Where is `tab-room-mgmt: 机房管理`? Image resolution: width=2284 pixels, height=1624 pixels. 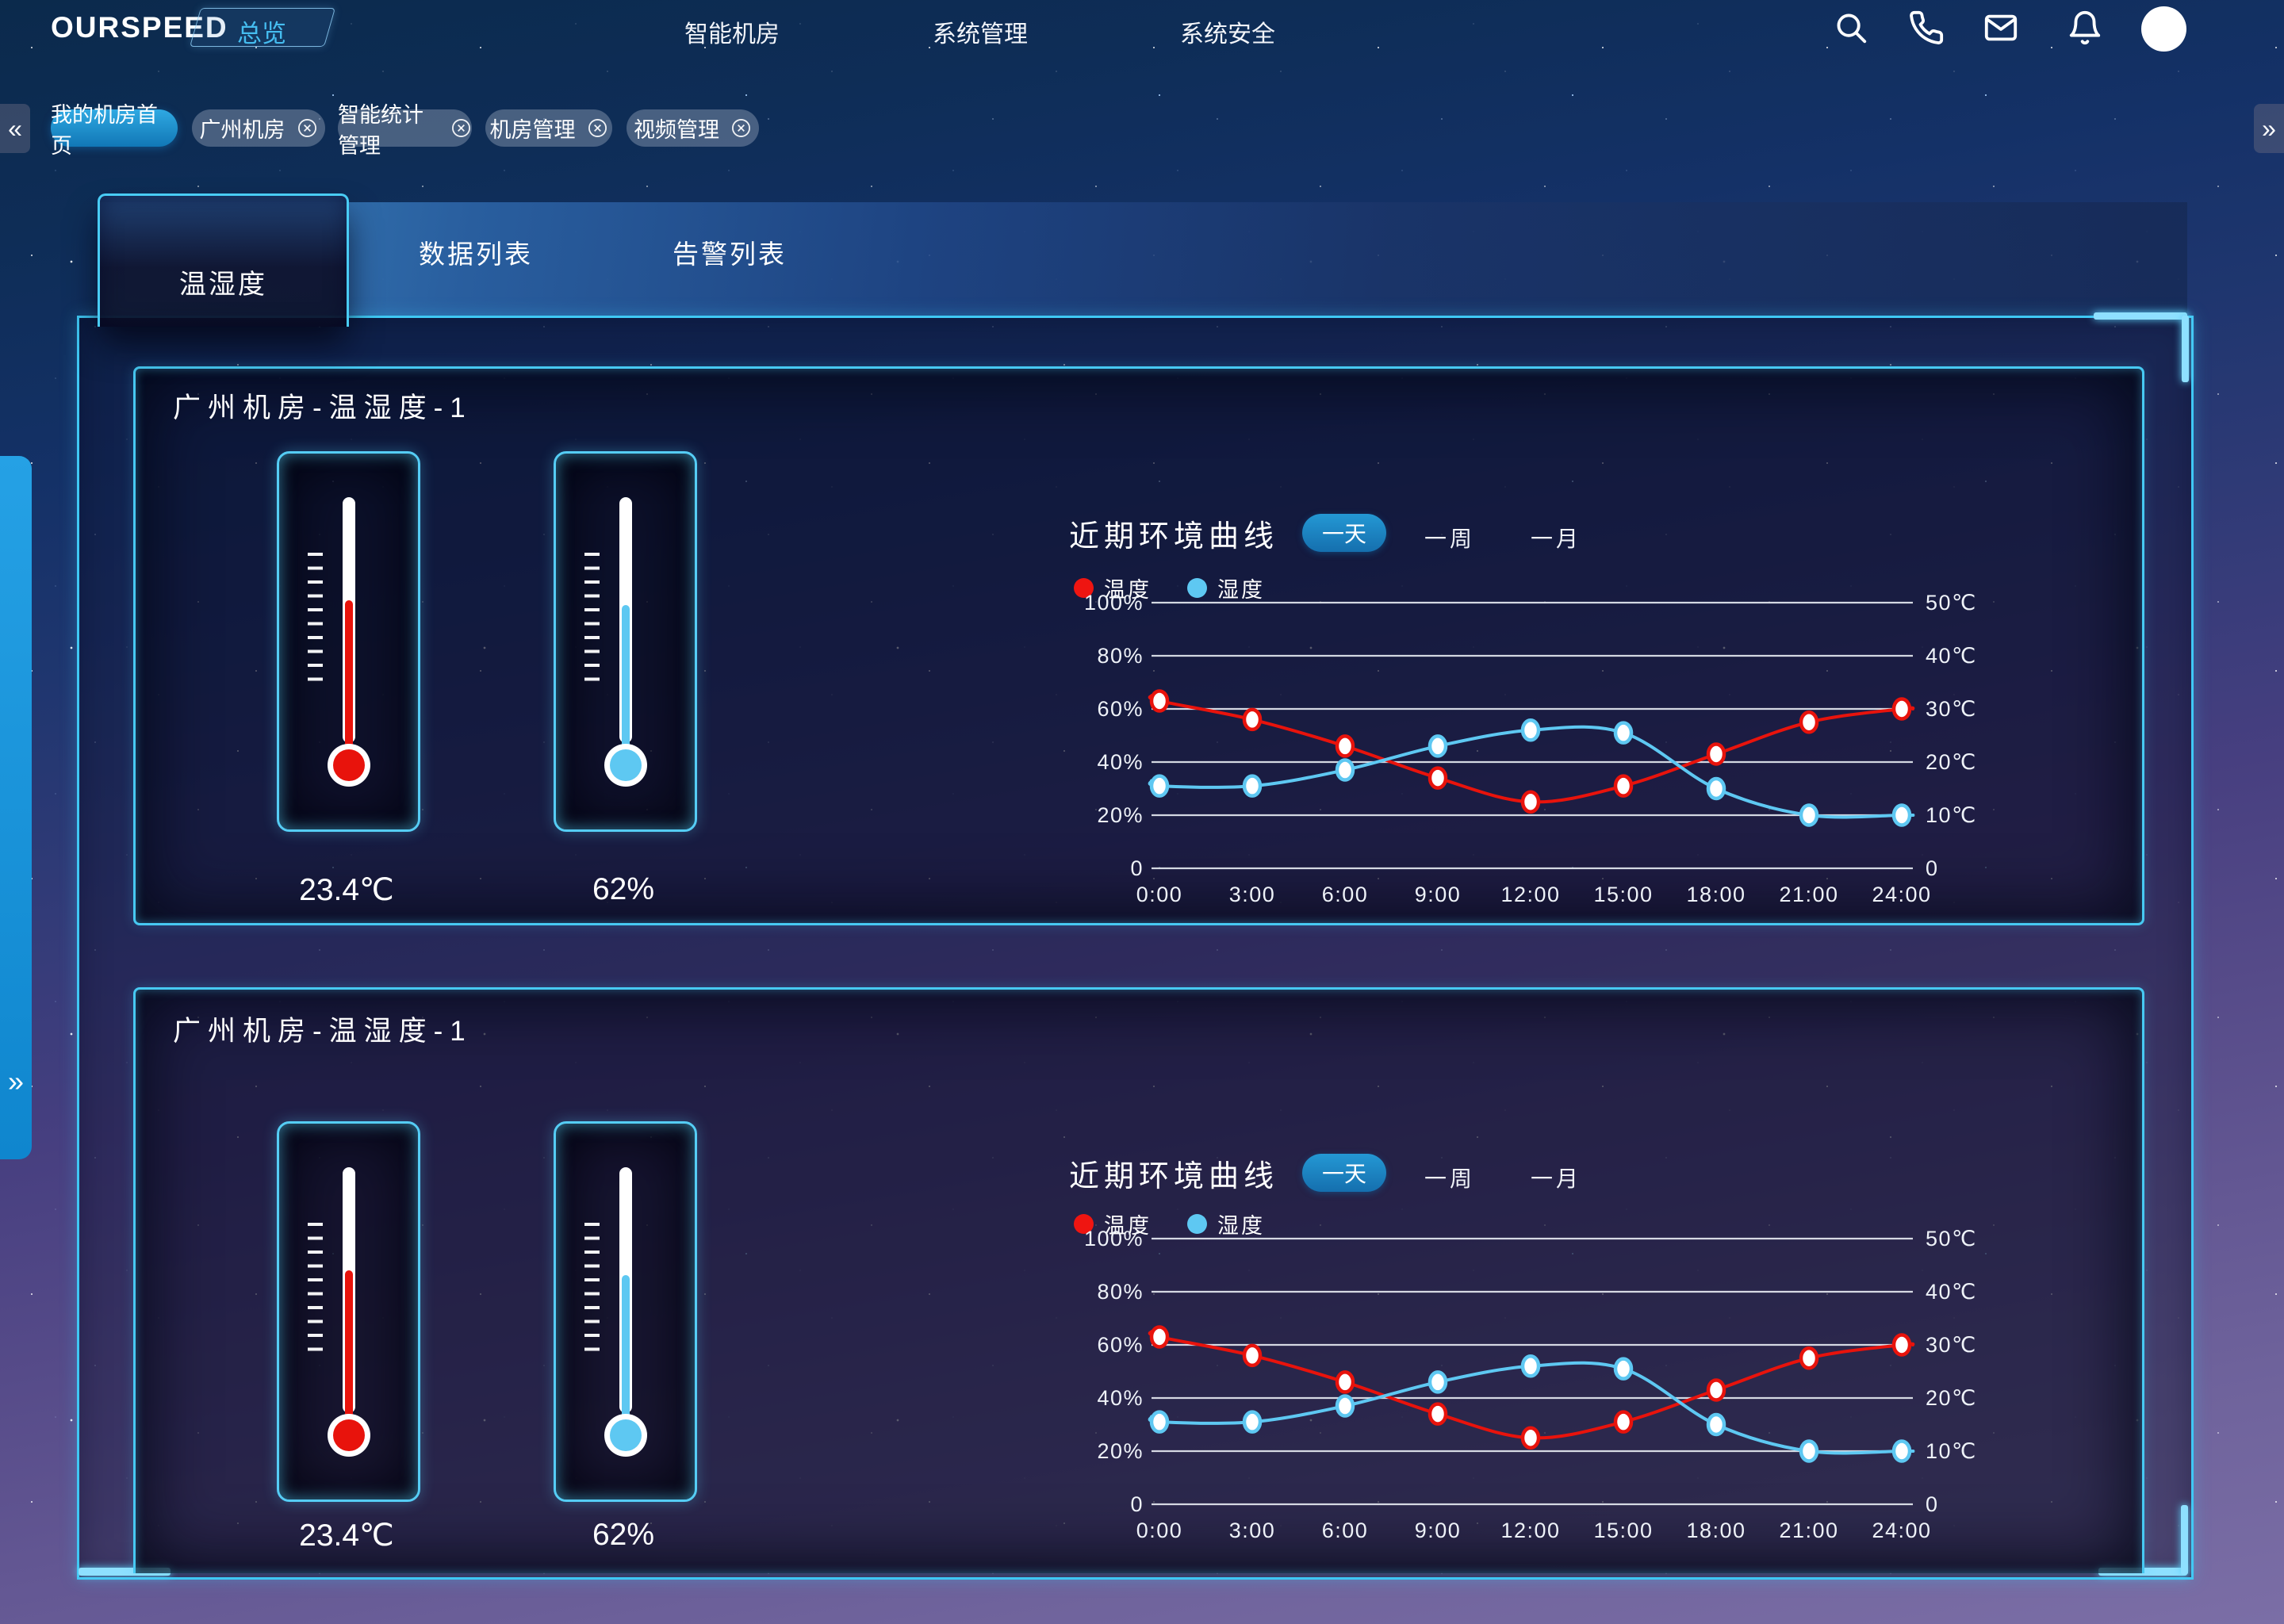 tab-room-mgmt: 机房管理 is located at coordinates (548, 128).